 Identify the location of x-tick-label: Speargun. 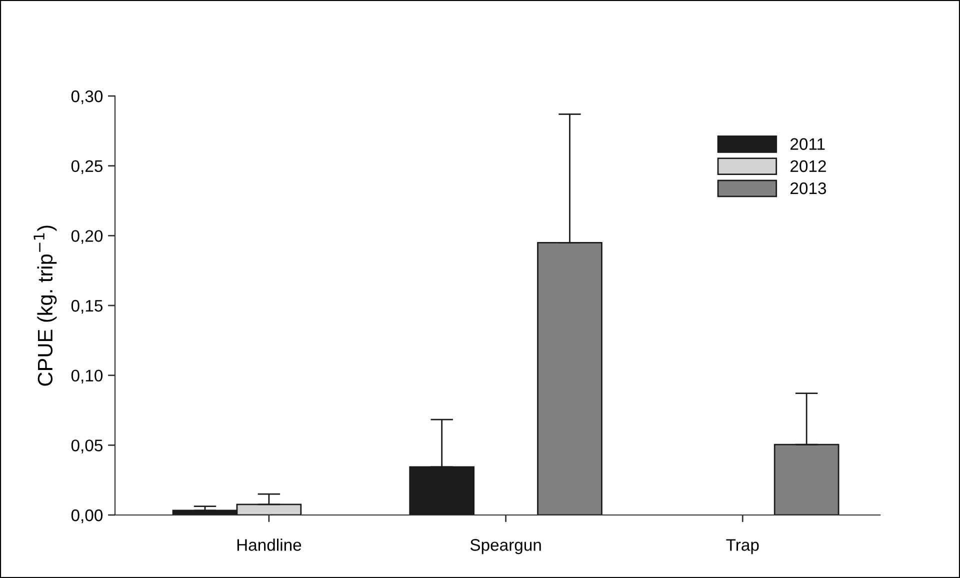
(505, 546).